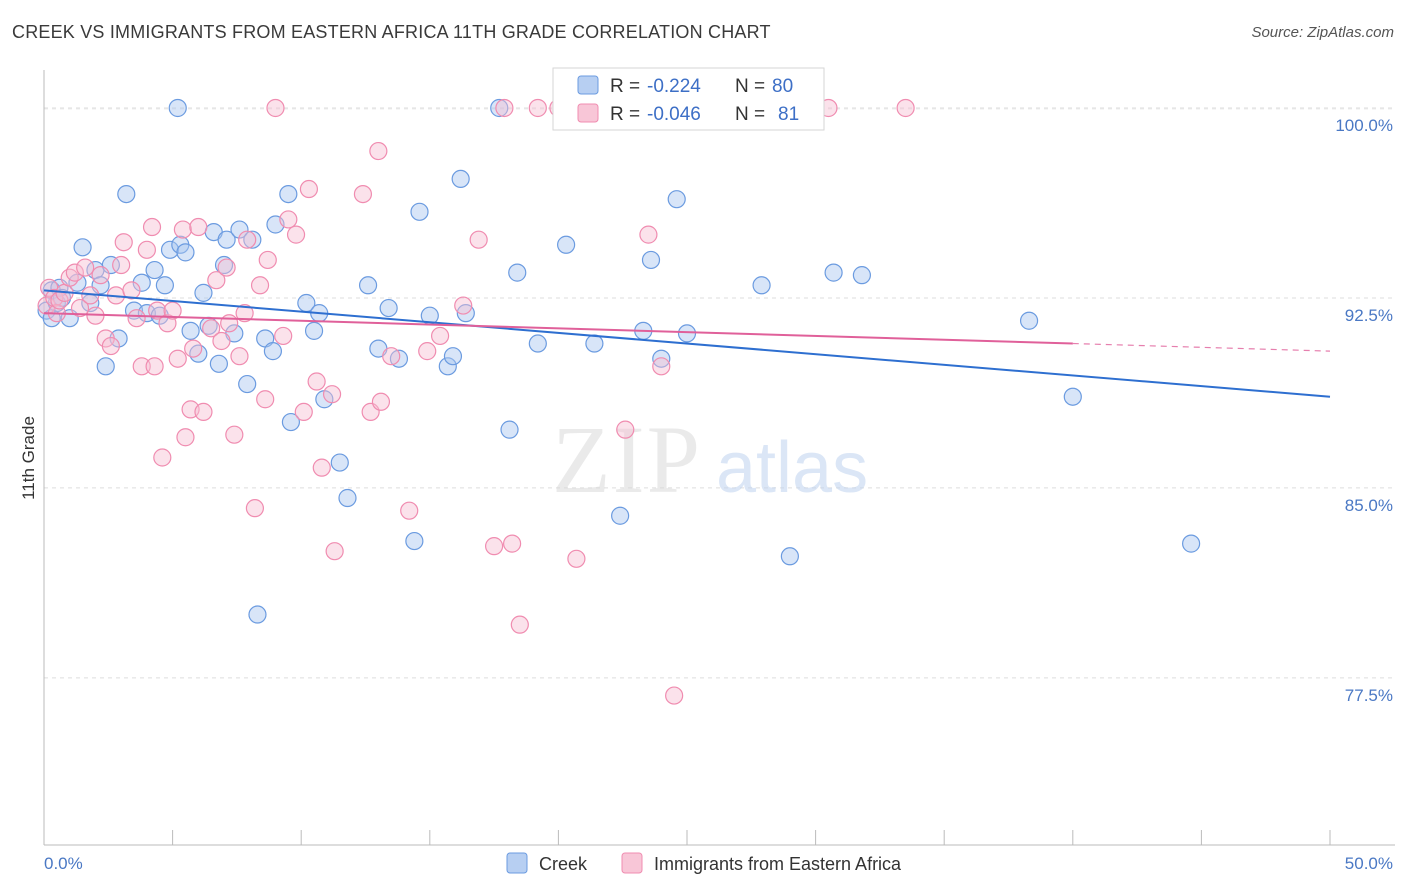 The image size is (1406, 892). What do you see at coordinates (517, 863) in the screenshot?
I see `series-legend-creek-swatch` at bounding box center [517, 863].